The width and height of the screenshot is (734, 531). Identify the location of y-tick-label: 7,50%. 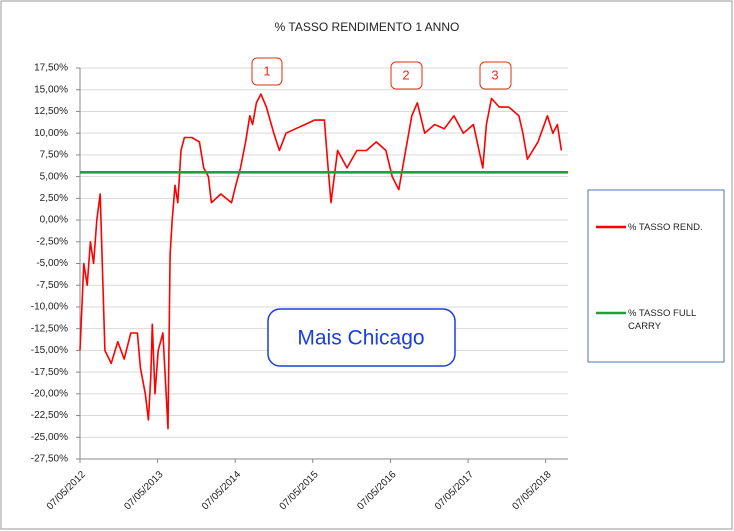
(54, 155).